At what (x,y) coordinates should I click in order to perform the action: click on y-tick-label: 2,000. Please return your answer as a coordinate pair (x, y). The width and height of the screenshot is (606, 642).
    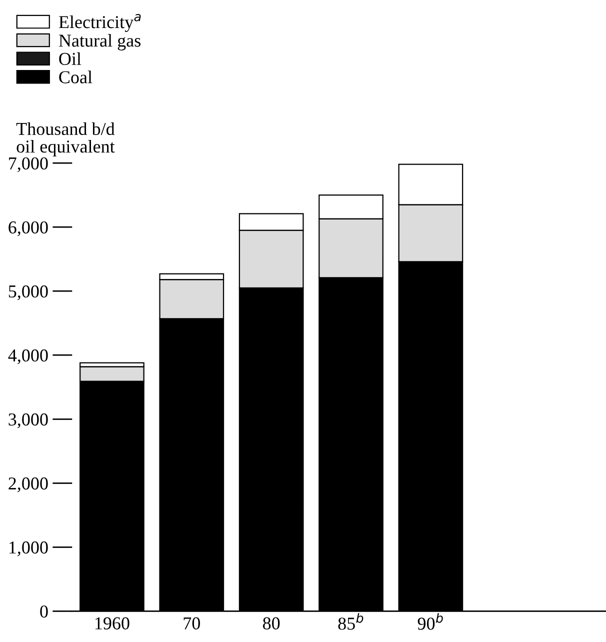
    Looking at the image, I should click on (28, 484).